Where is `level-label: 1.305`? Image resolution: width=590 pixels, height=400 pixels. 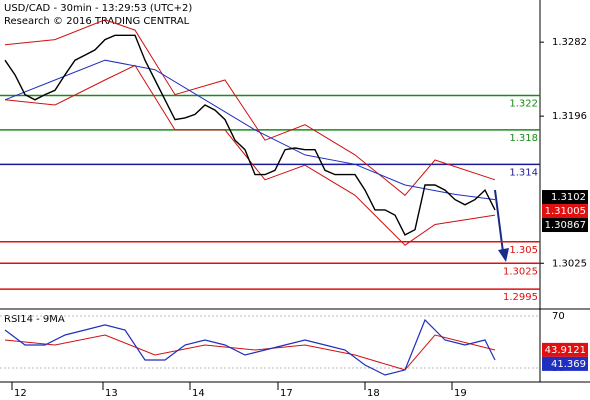
level-label: 1.305 is located at coordinates (523, 250).